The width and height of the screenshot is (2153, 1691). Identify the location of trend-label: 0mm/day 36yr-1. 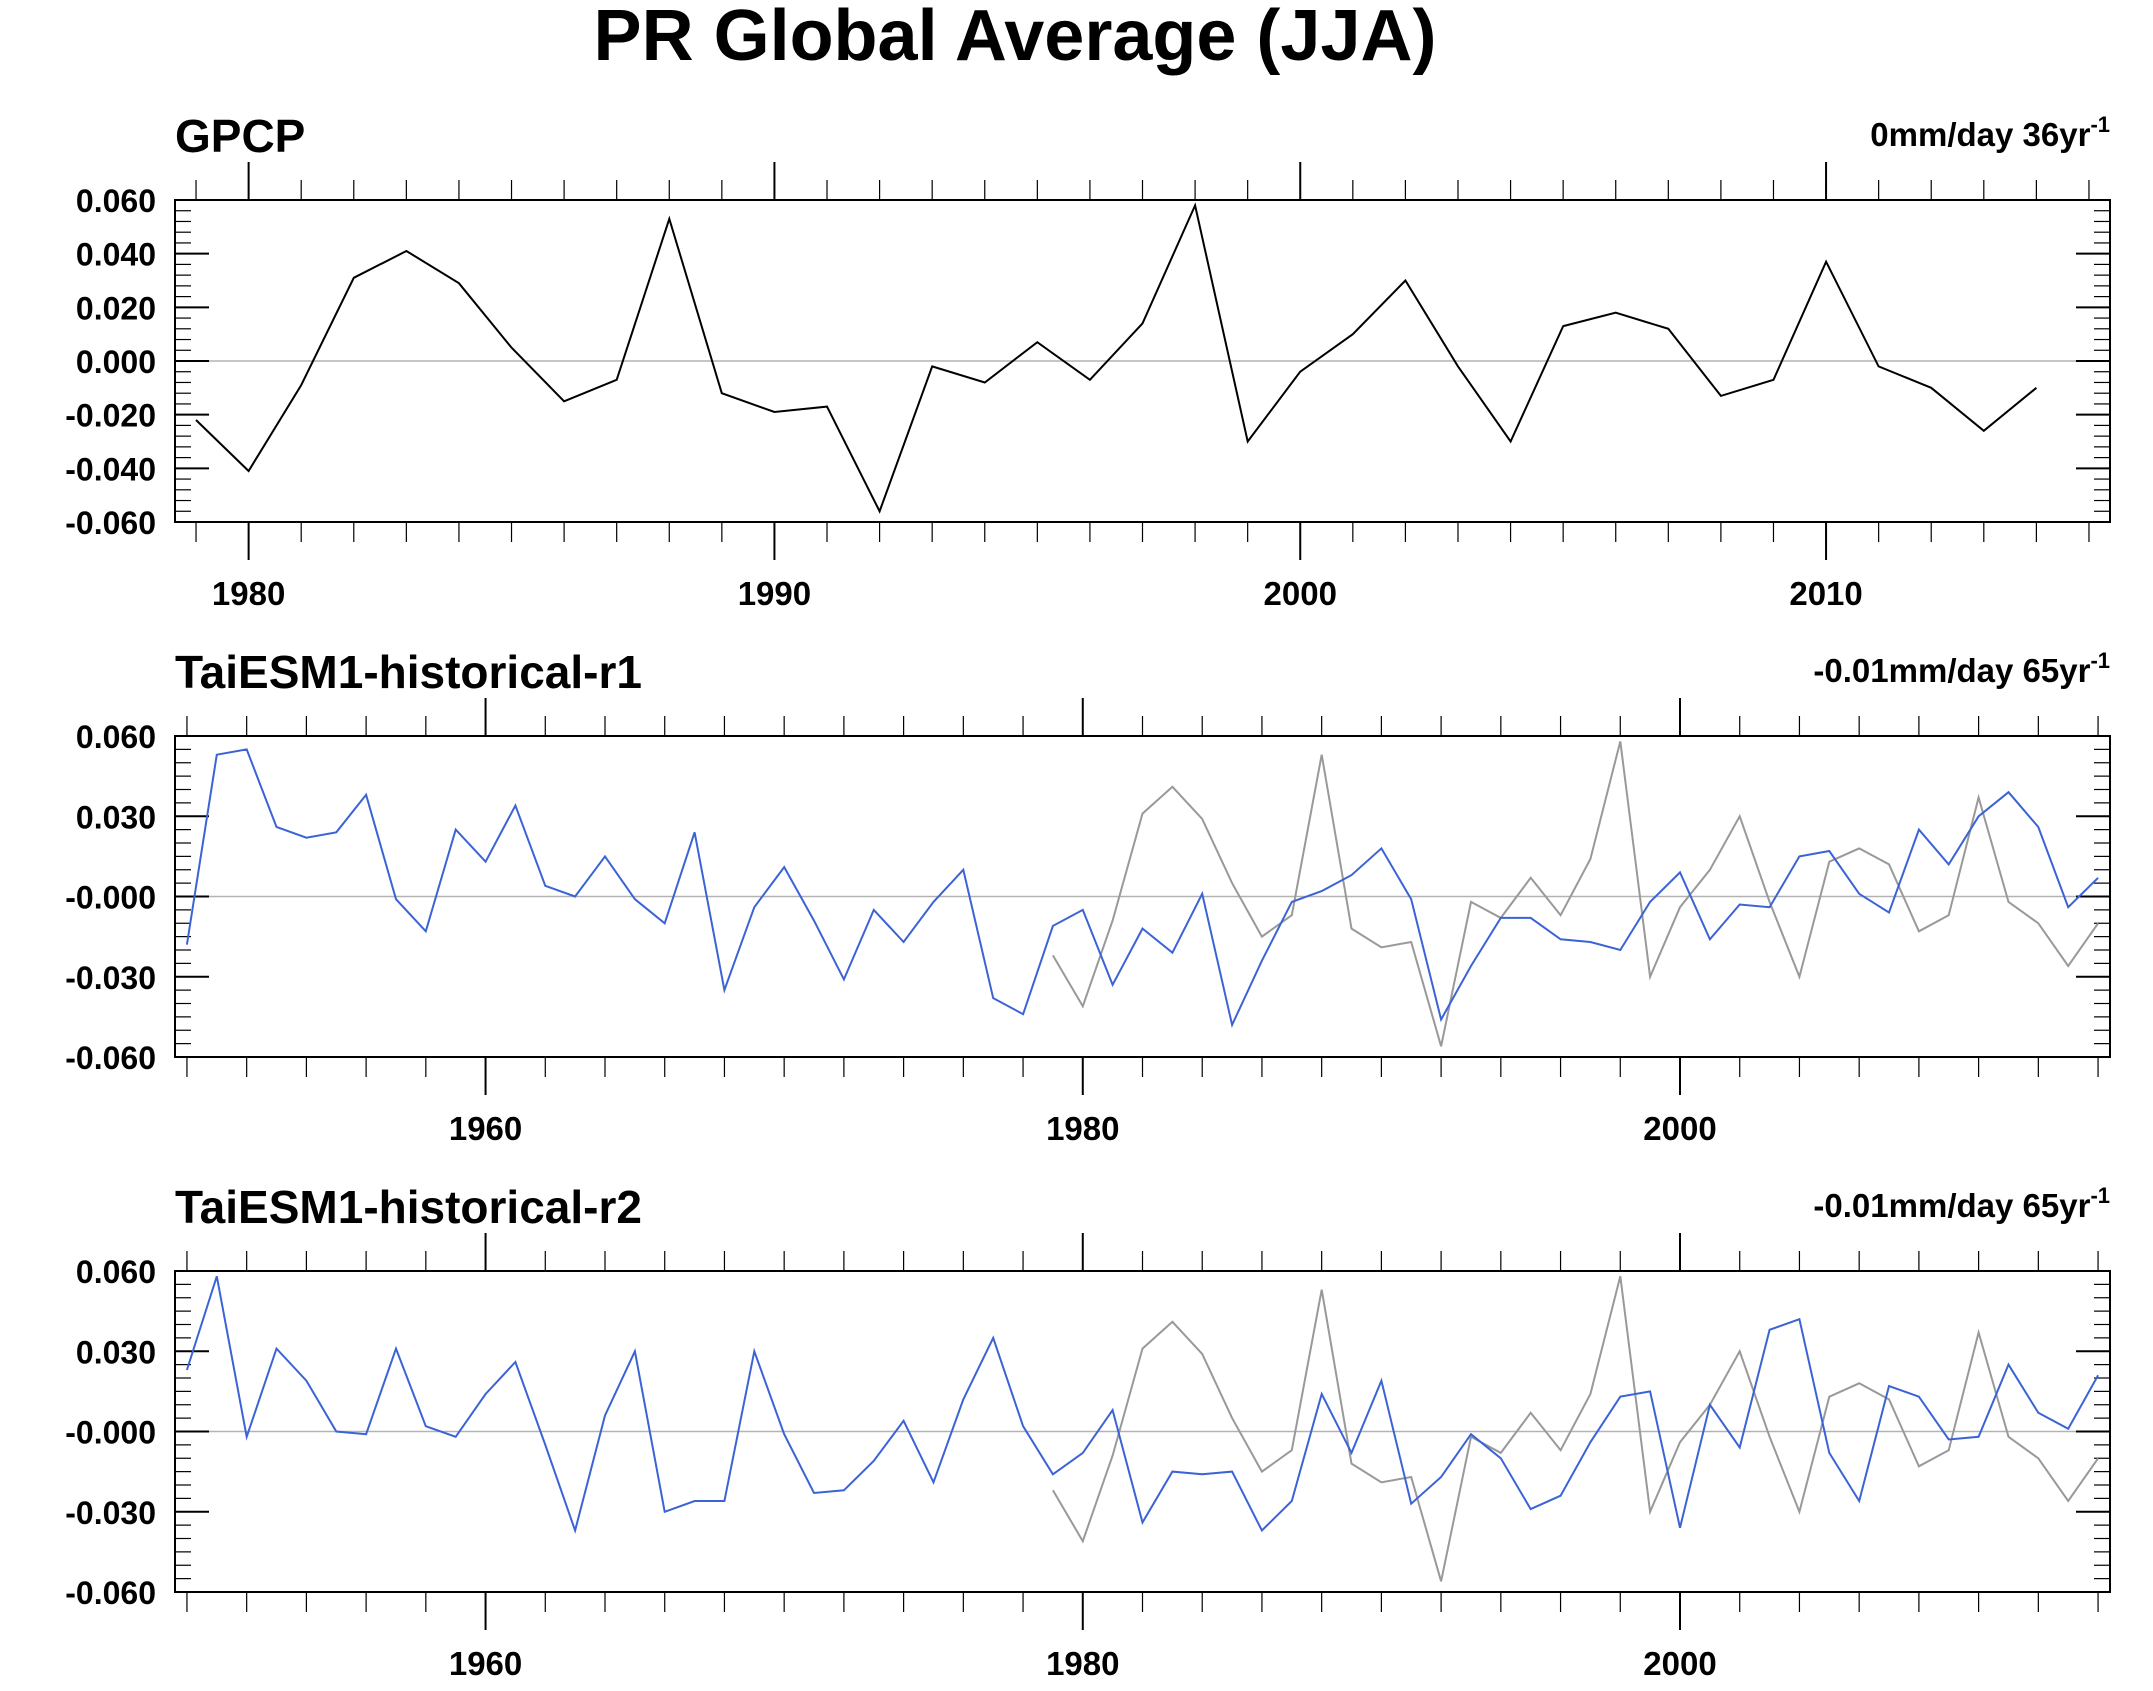
(1990, 132).